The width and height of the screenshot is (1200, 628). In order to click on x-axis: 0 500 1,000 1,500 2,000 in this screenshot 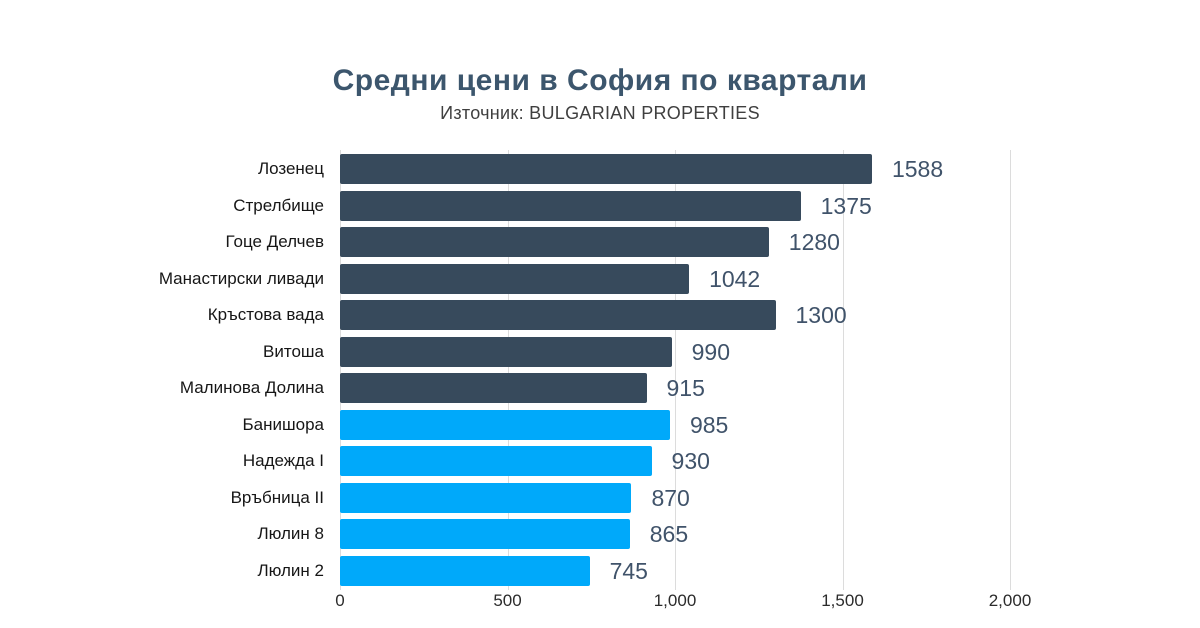, I will do `click(683, 603)`.